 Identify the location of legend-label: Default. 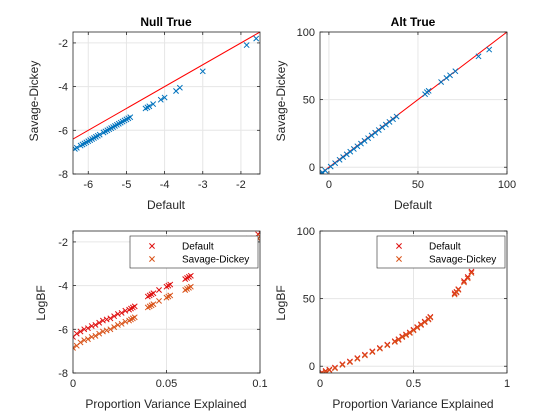
(445, 247).